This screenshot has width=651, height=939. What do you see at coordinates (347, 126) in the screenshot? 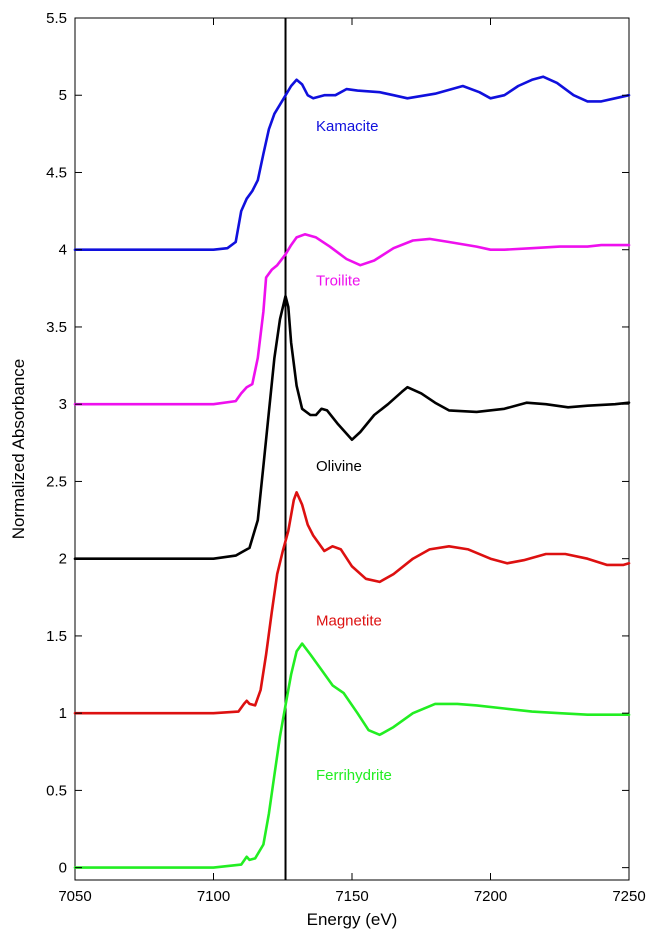
I see `series-label-kamacite: Kamacite` at bounding box center [347, 126].